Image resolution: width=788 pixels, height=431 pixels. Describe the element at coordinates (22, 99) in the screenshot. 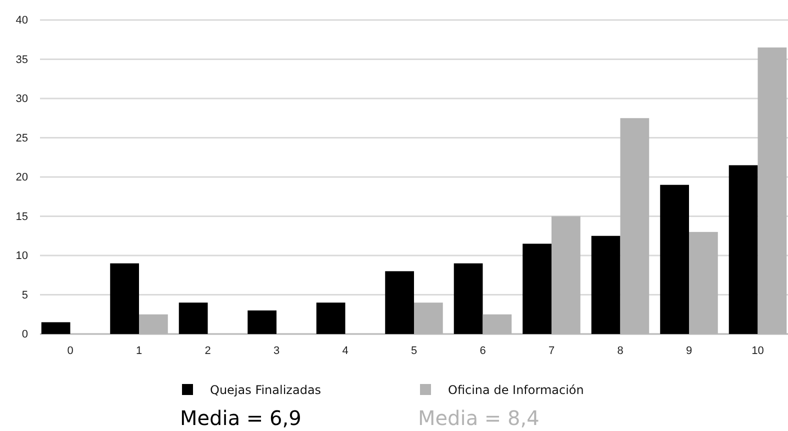

I see `y-tick-label: 30` at that location.